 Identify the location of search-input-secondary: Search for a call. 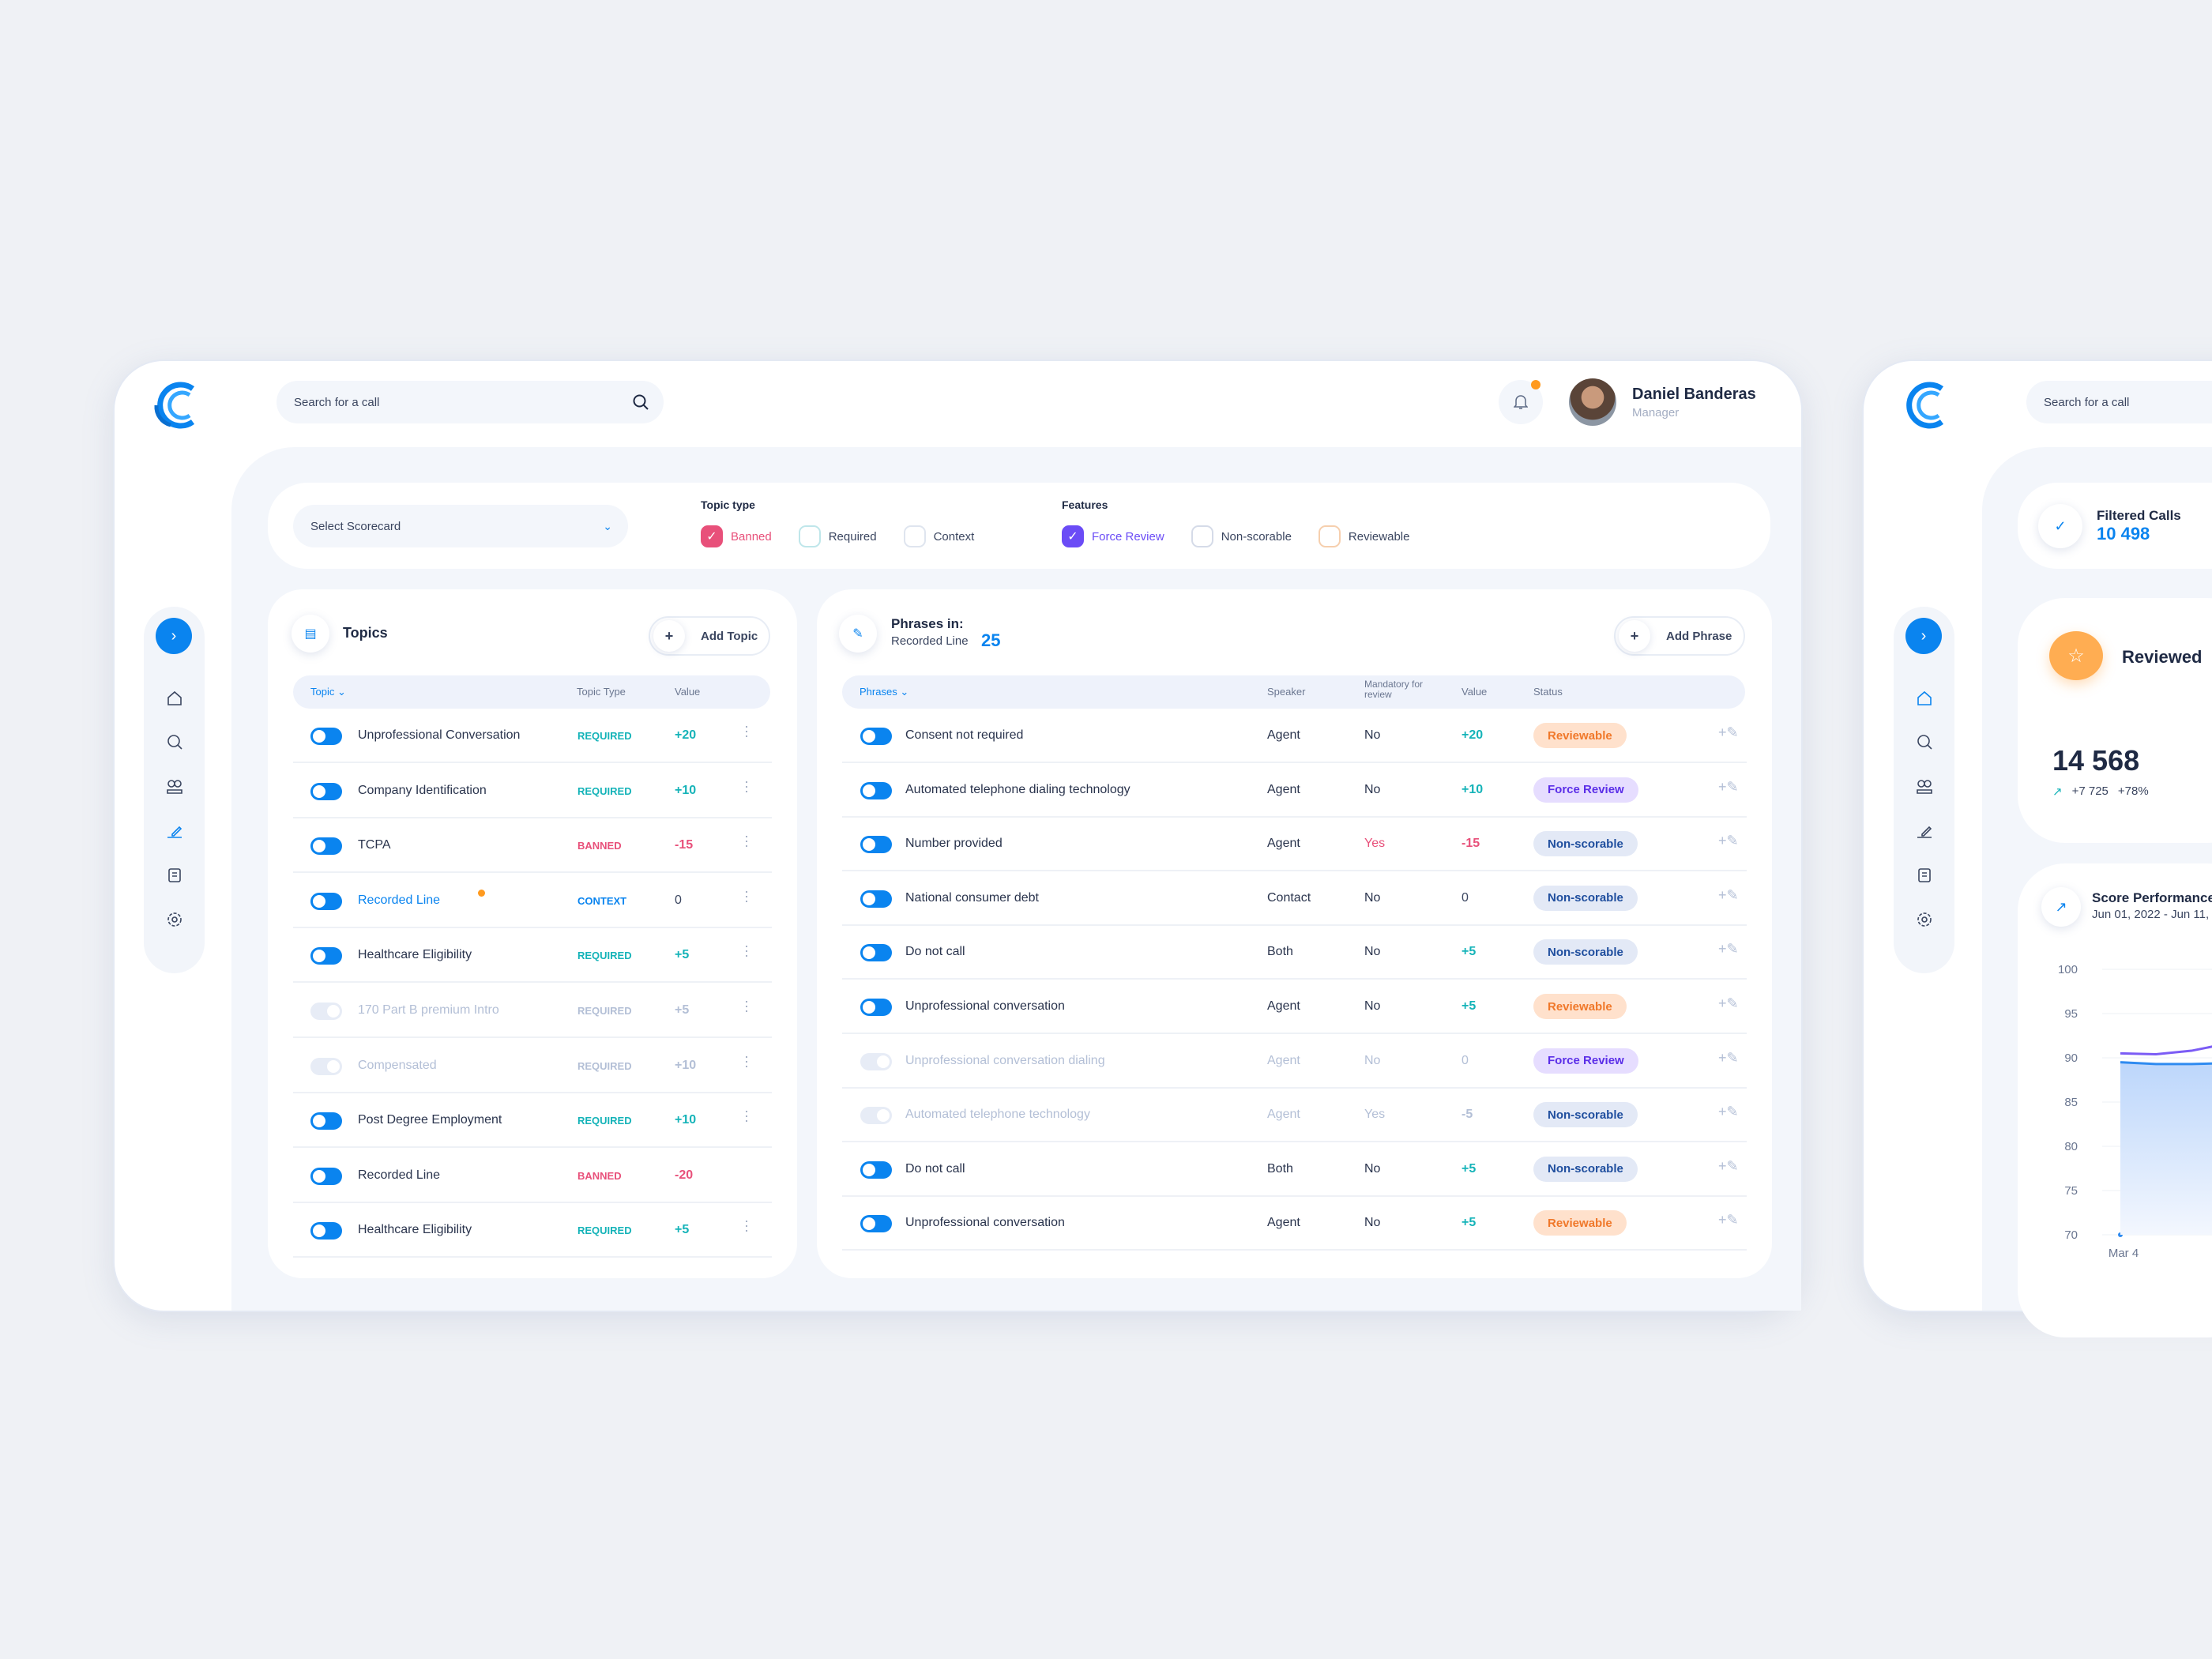
(2119, 402).